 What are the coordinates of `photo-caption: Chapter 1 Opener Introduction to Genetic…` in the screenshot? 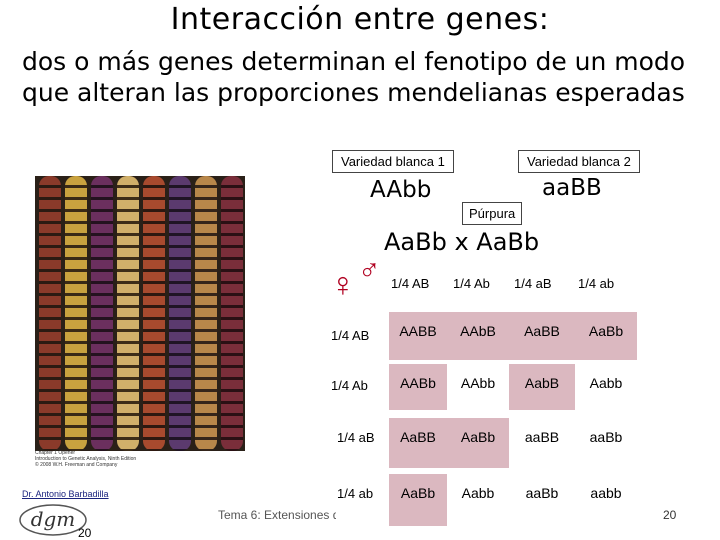 It's located at (86, 459).